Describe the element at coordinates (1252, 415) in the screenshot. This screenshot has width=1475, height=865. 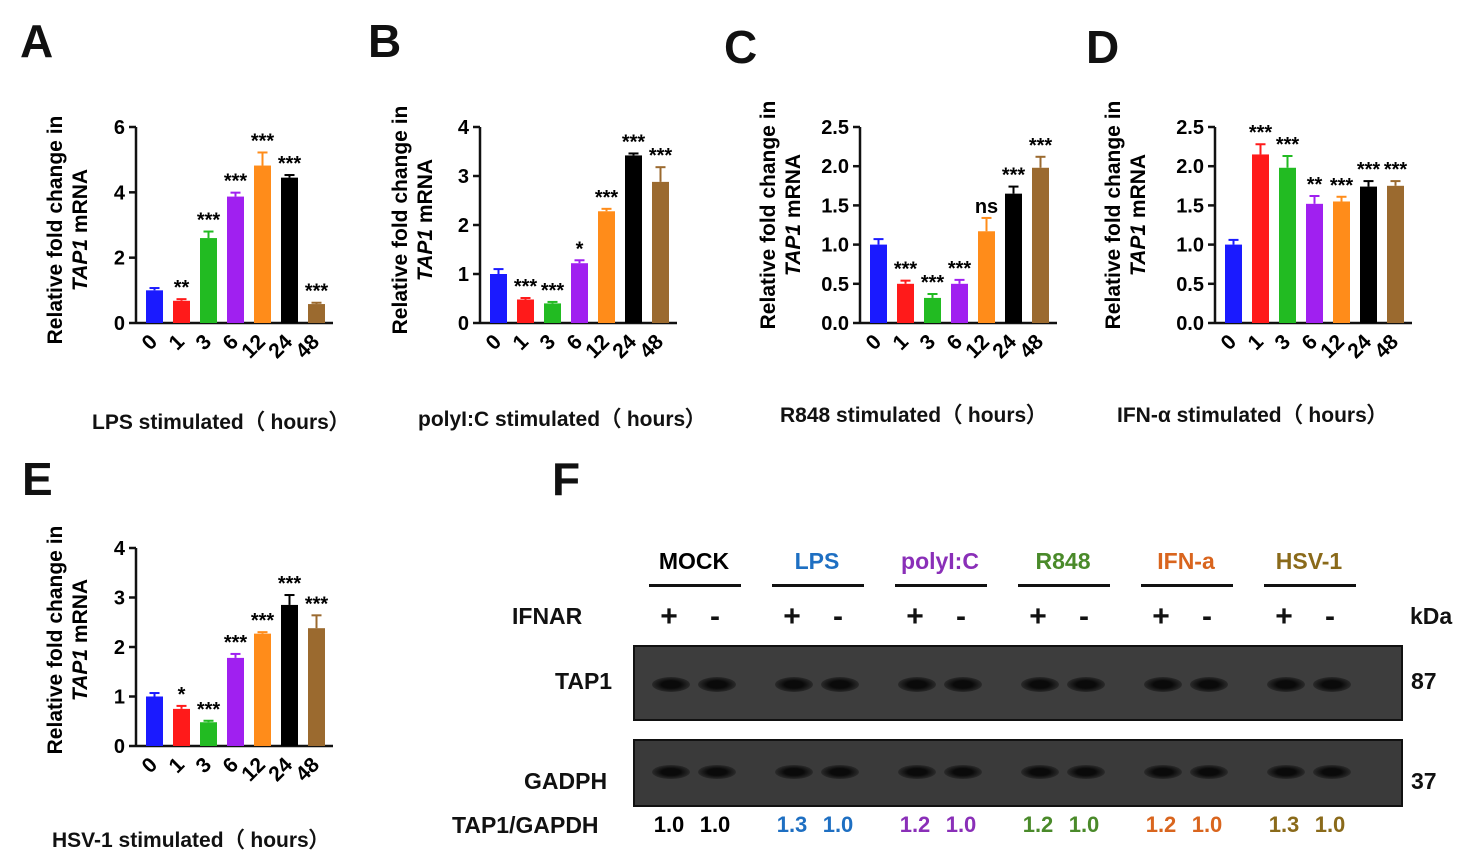
I see `xlabel-d: IFN-α stimulated（ hours）` at that location.